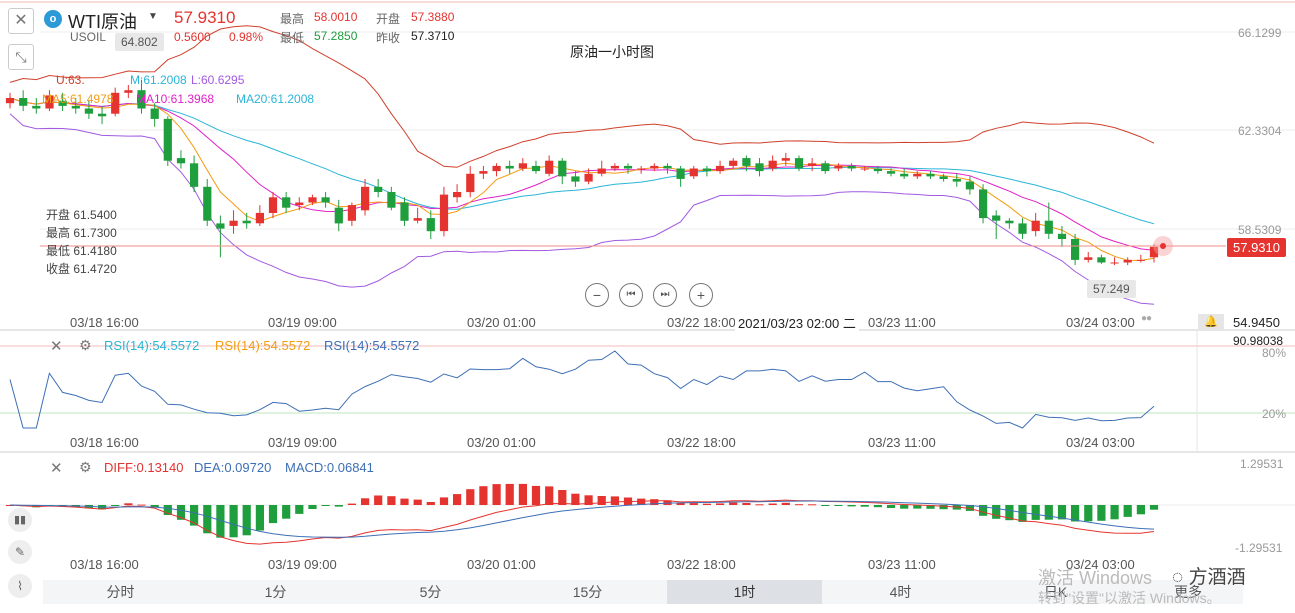 This screenshot has height=613, width=1295. Describe the element at coordinates (153, 16) in the screenshot. I see `chevron-down-icon: ▼` at that location.